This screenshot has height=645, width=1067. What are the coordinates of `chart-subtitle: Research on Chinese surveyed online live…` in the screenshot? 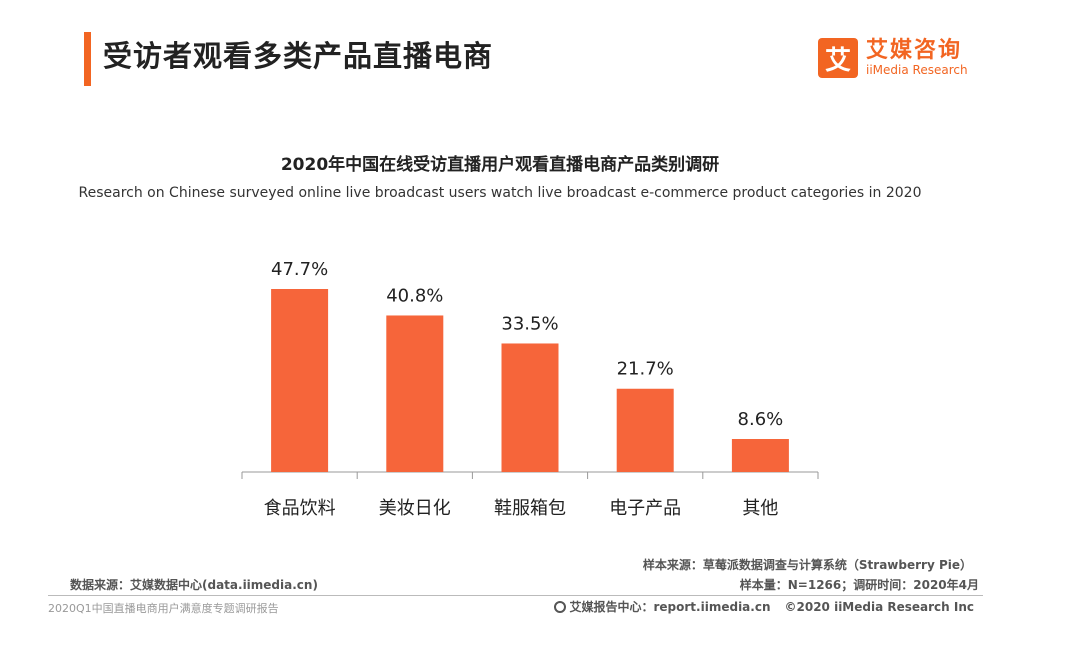 It's located at (500, 193).